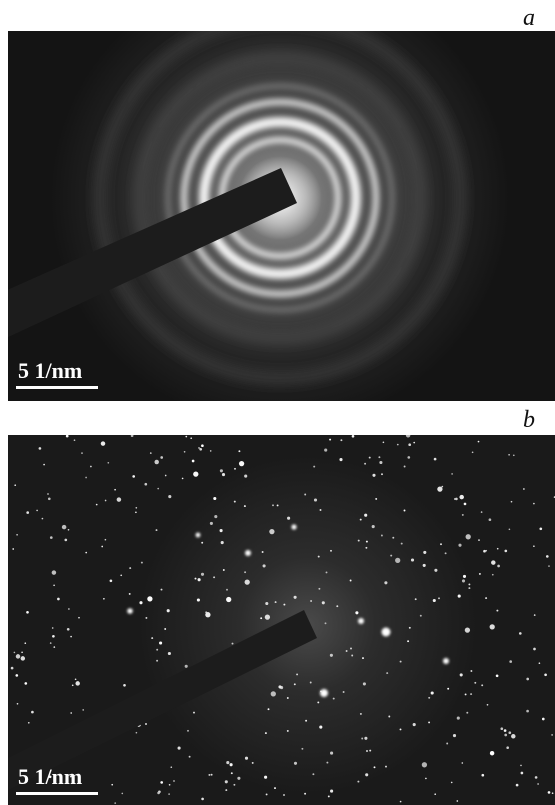 Image resolution: width=555 pixels, height=805 pixels. I want to click on scale-bar-b: 5 1/nm, so click(57, 780).